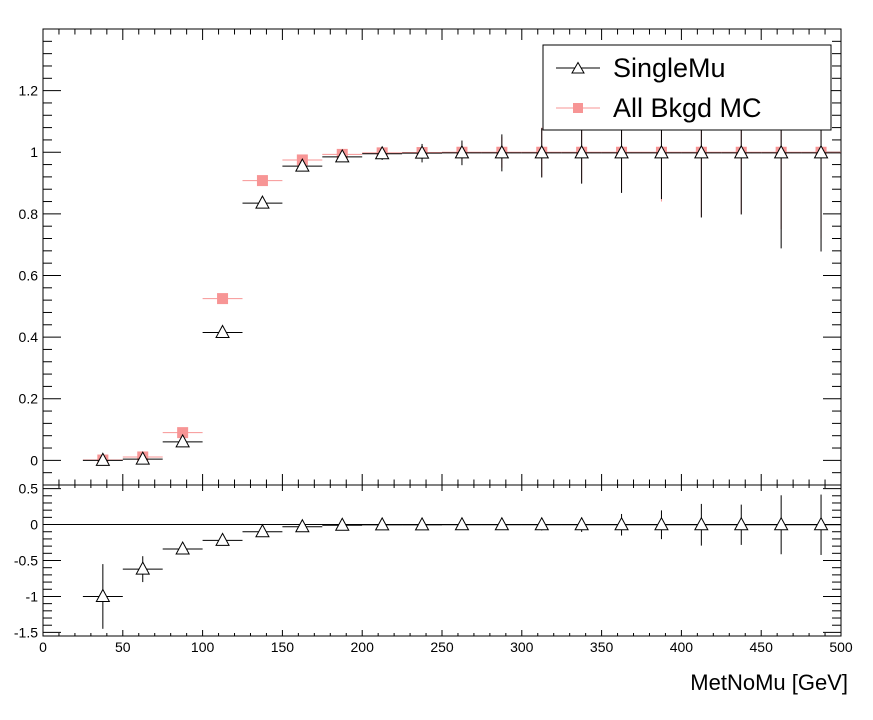 The image size is (873, 720). I want to click on x-tick-label: 200, so click(363, 647).